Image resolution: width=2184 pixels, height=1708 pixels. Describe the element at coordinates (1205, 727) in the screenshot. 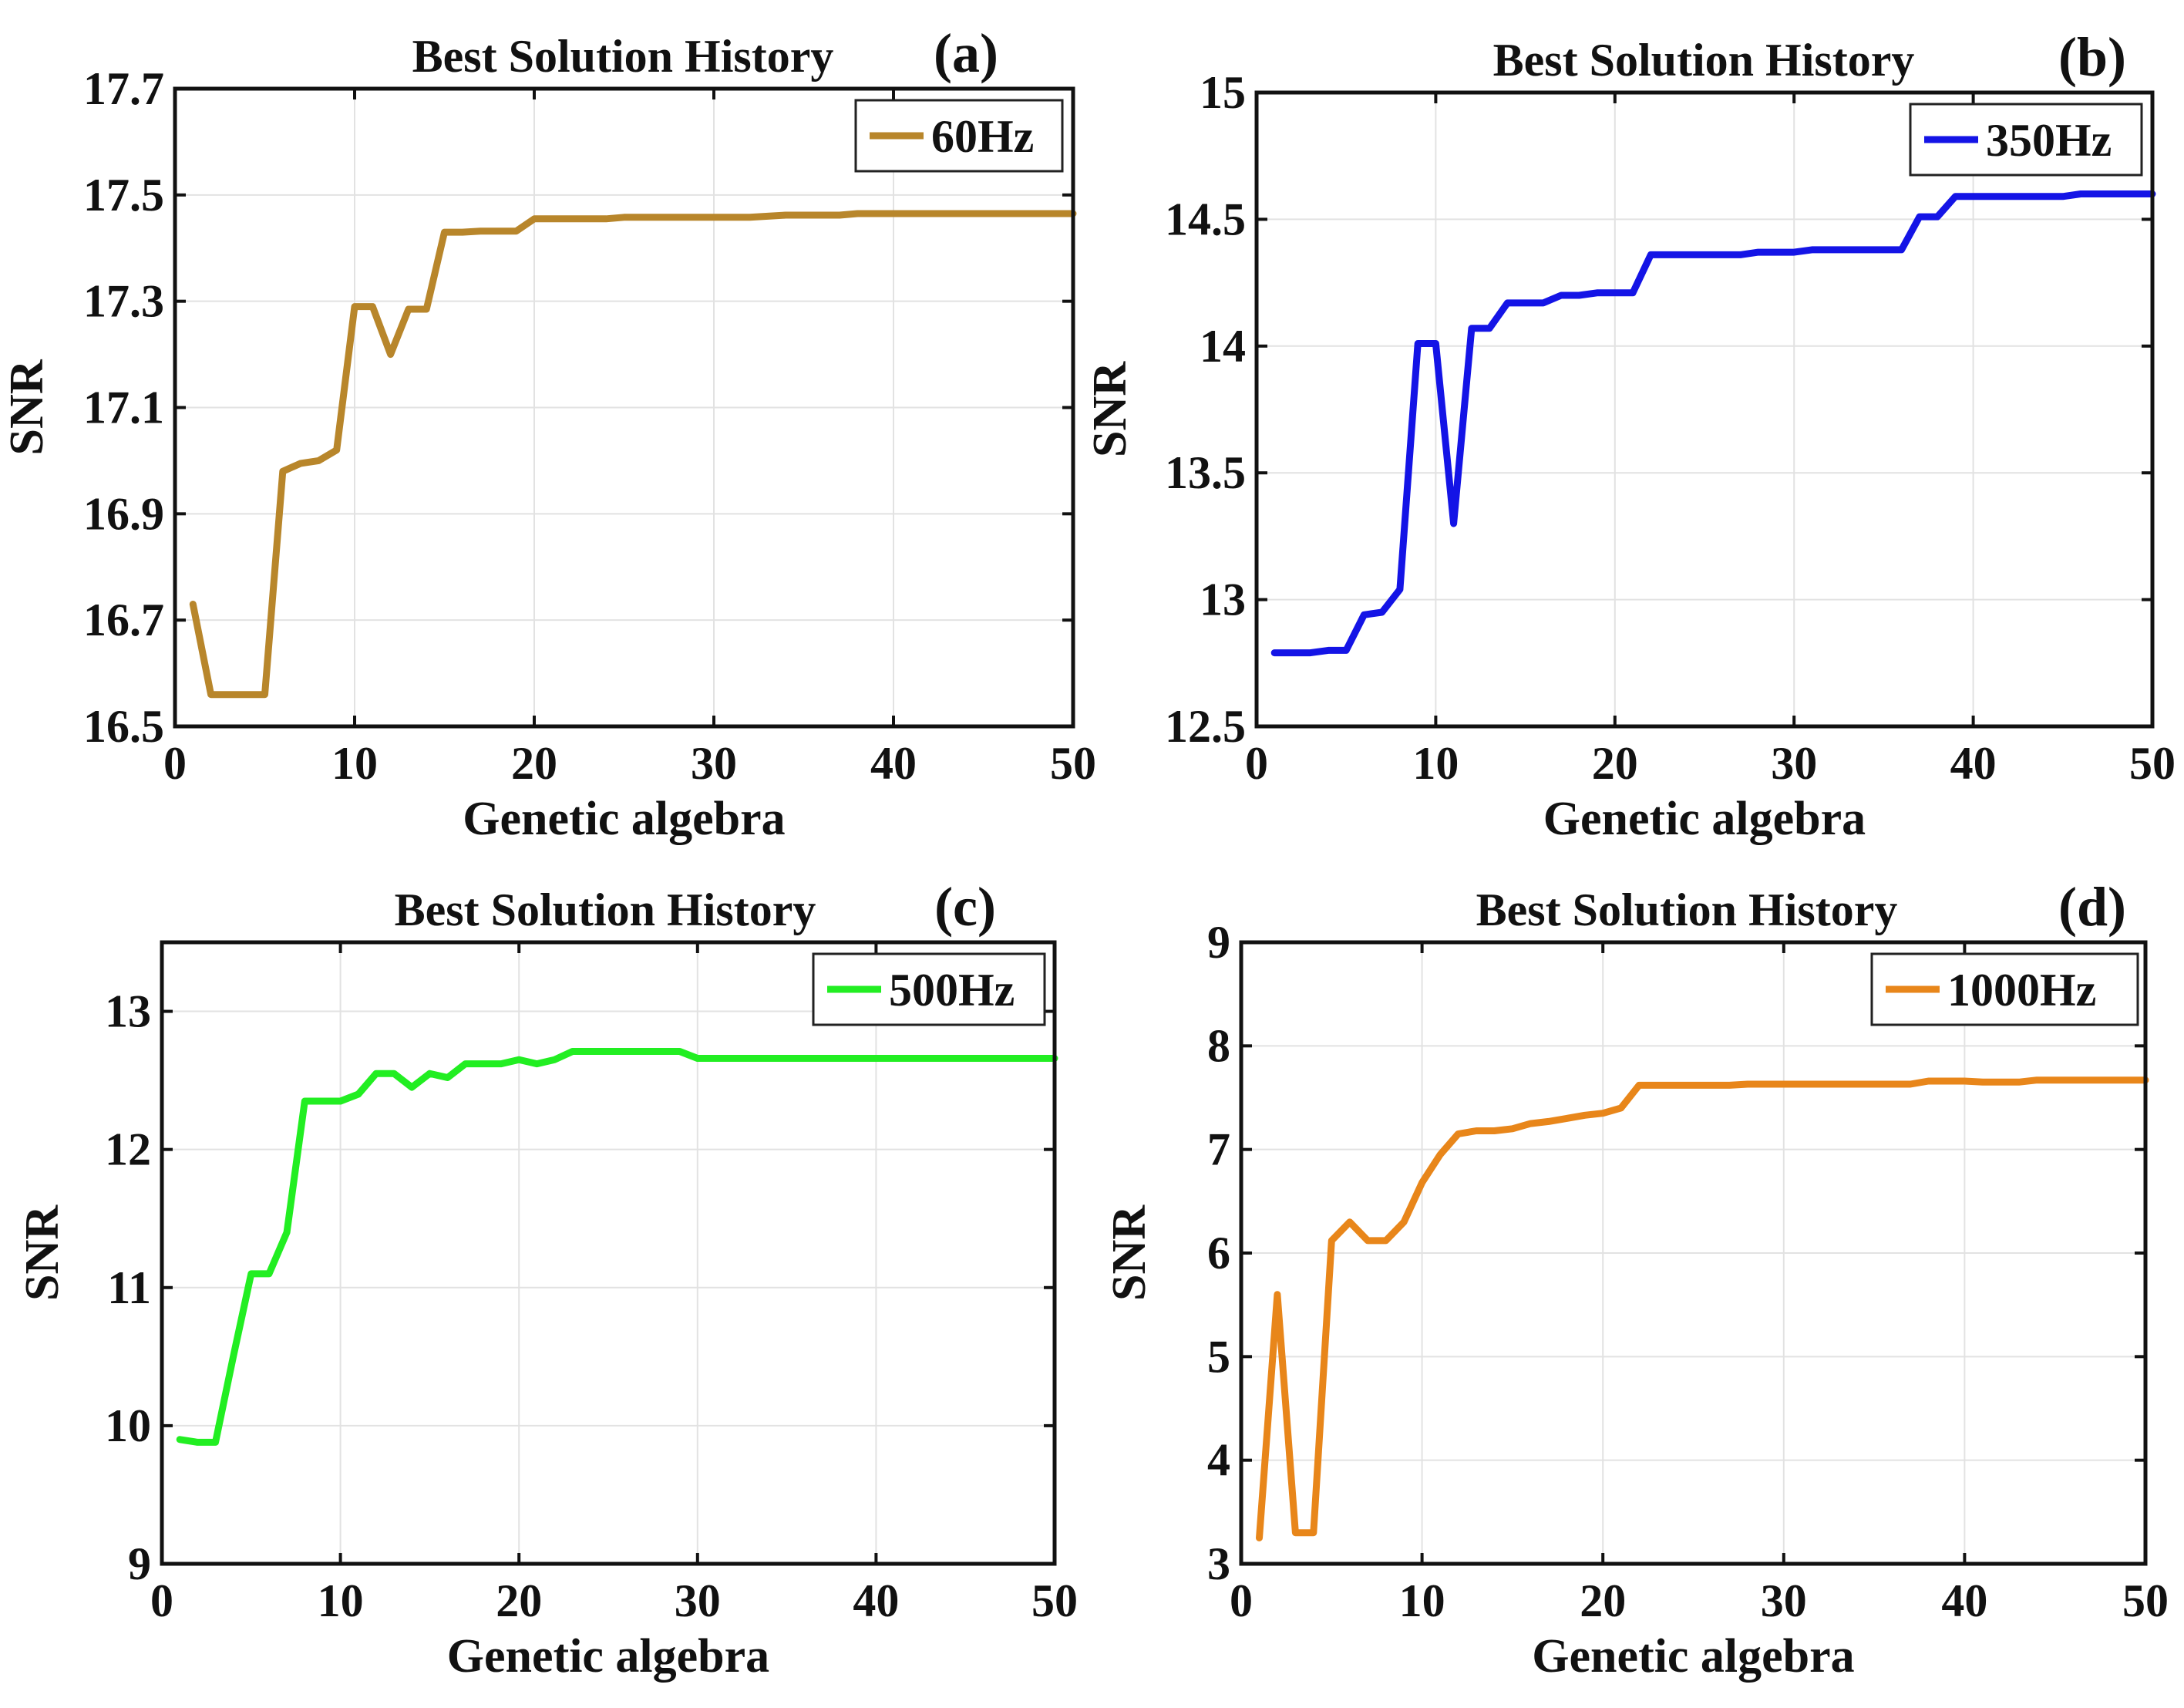

I see `y-tick-label: 12.5` at that location.